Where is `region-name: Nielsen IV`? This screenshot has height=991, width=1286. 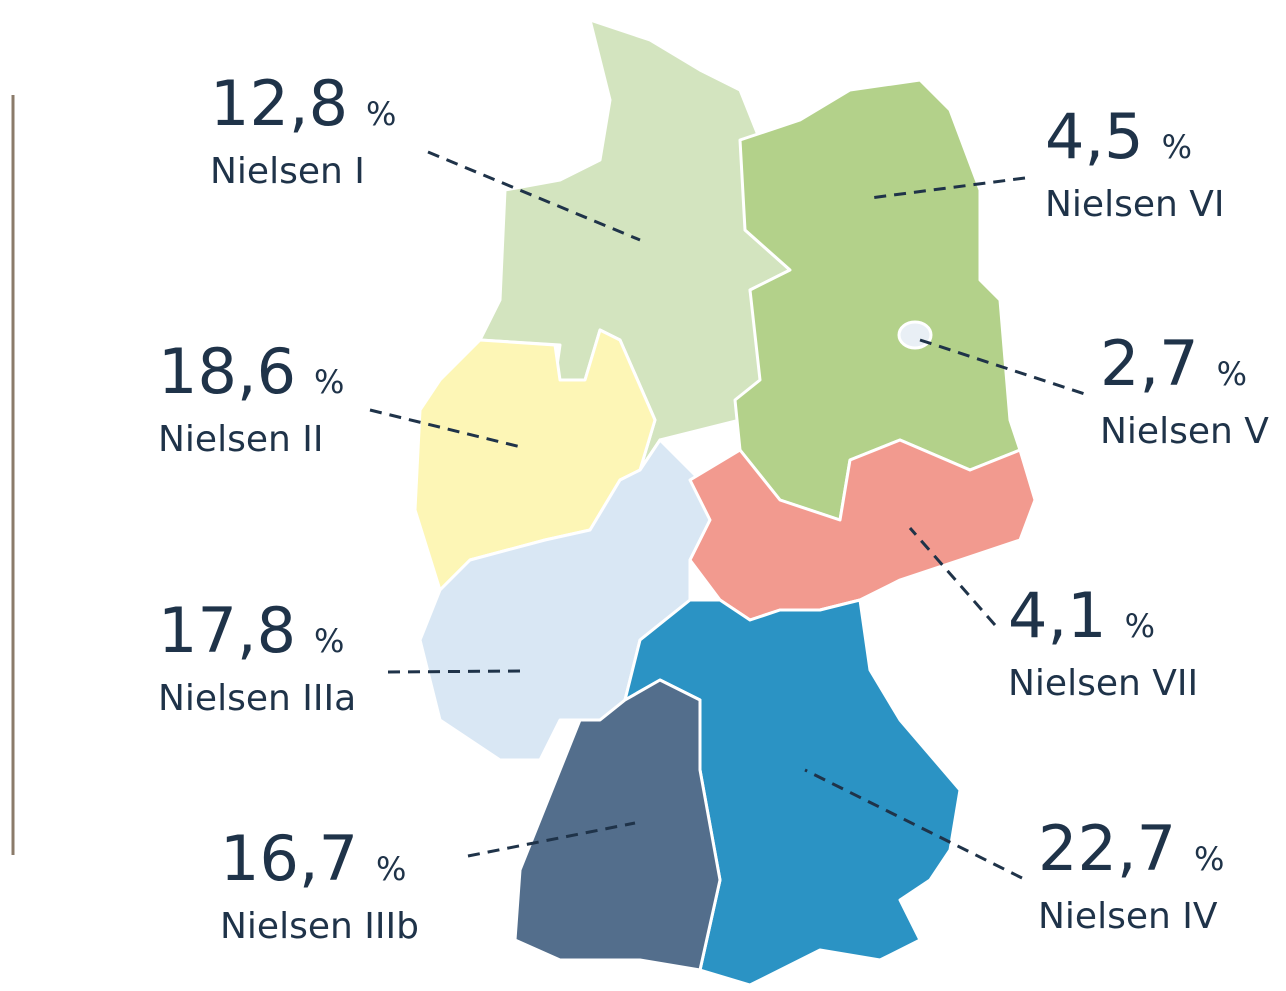
region-name: Nielsen IV is located at coordinates (1128, 916).